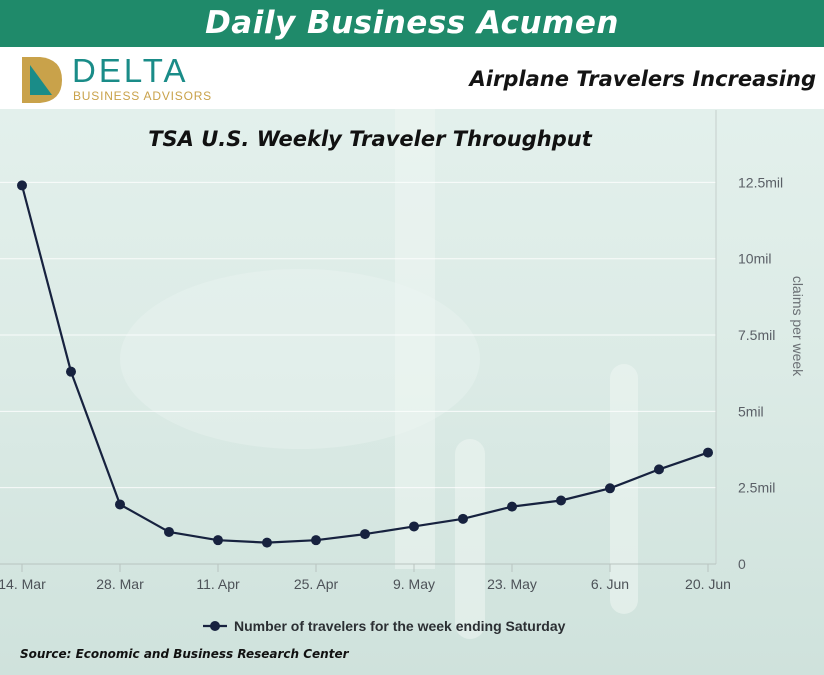 This screenshot has height=675, width=824. What do you see at coordinates (142, 96) in the screenshot?
I see `logo-subtitle: BUSINESS ADVISORS` at bounding box center [142, 96].